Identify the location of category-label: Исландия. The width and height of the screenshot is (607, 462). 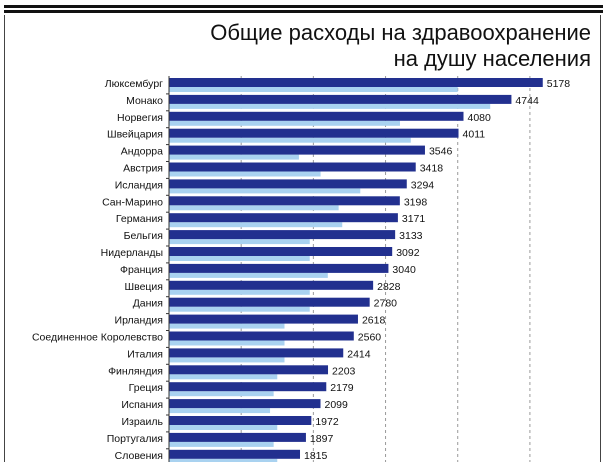
(139, 185).